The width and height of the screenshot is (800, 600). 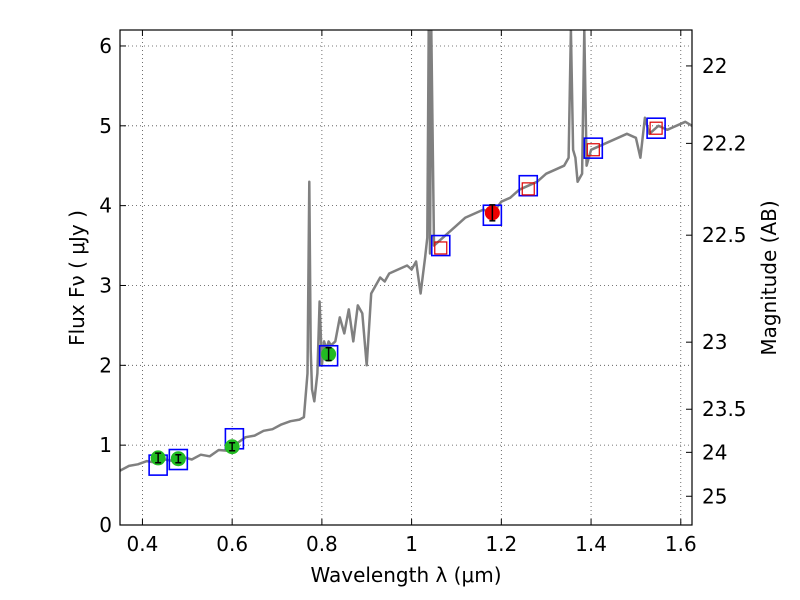 What do you see at coordinates (724, 235) in the screenshot?
I see `right-tick-label: 22.5` at bounding box center [724, 235].